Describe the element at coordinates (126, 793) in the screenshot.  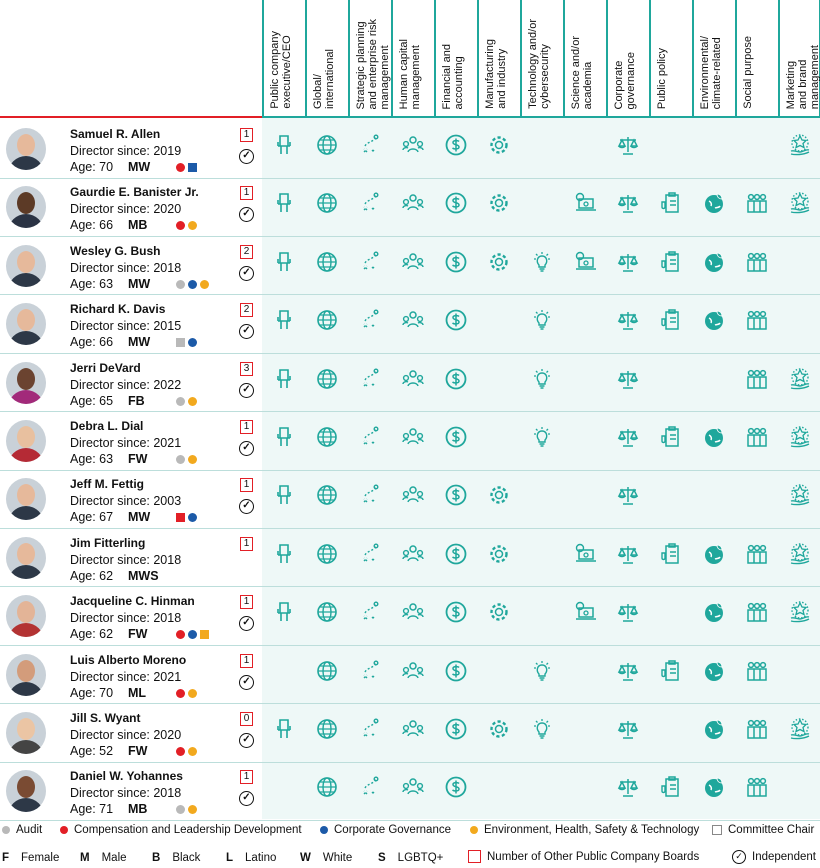
I see `director-since: Director since: 2018` at that location.